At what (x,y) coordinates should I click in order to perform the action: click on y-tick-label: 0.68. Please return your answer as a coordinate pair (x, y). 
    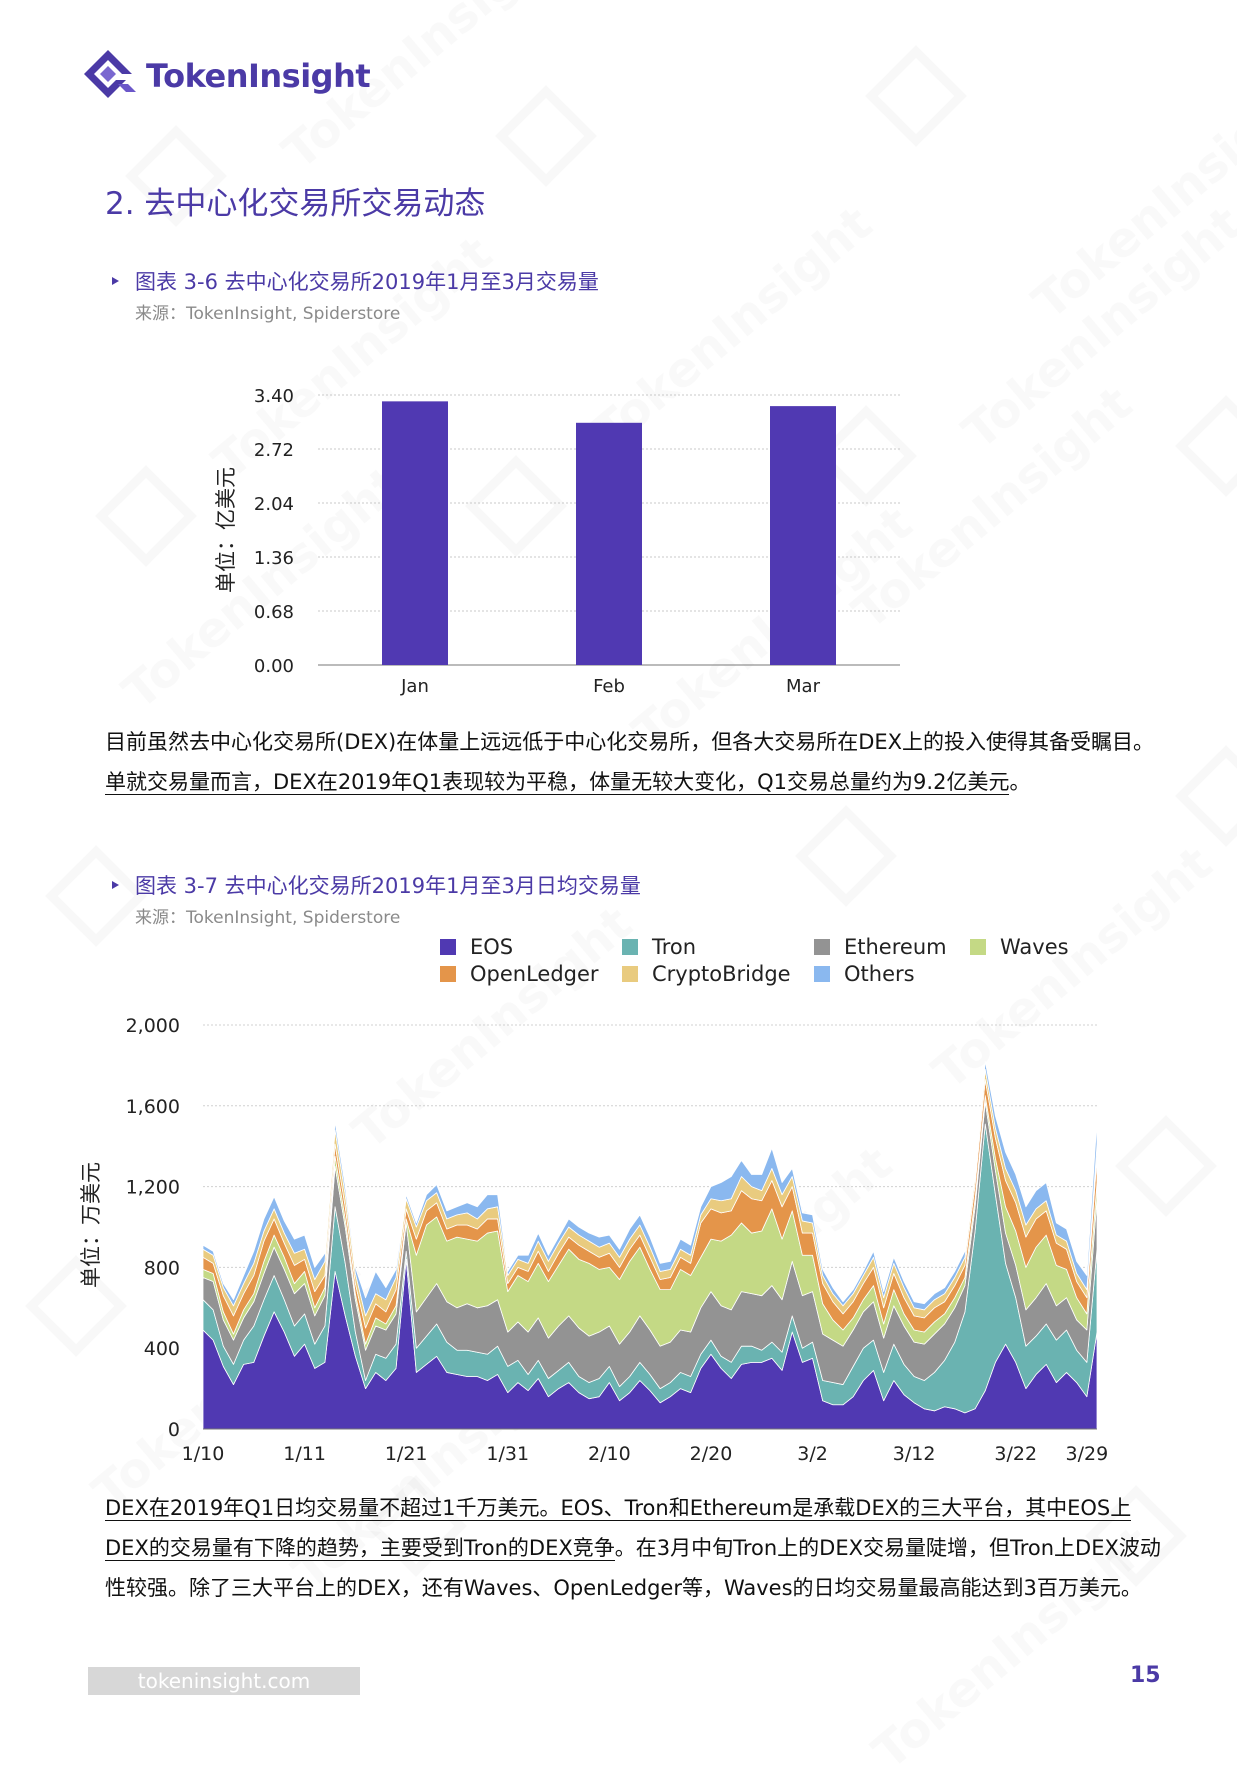
    Looking at the image, I should click on (274, 612).